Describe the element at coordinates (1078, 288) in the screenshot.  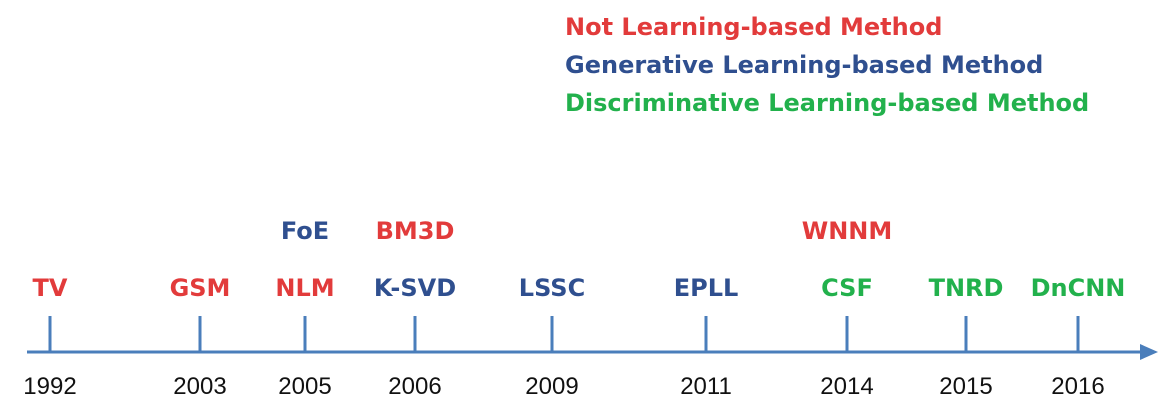
I see `method-label-dncnn: DnCNN` at that location.